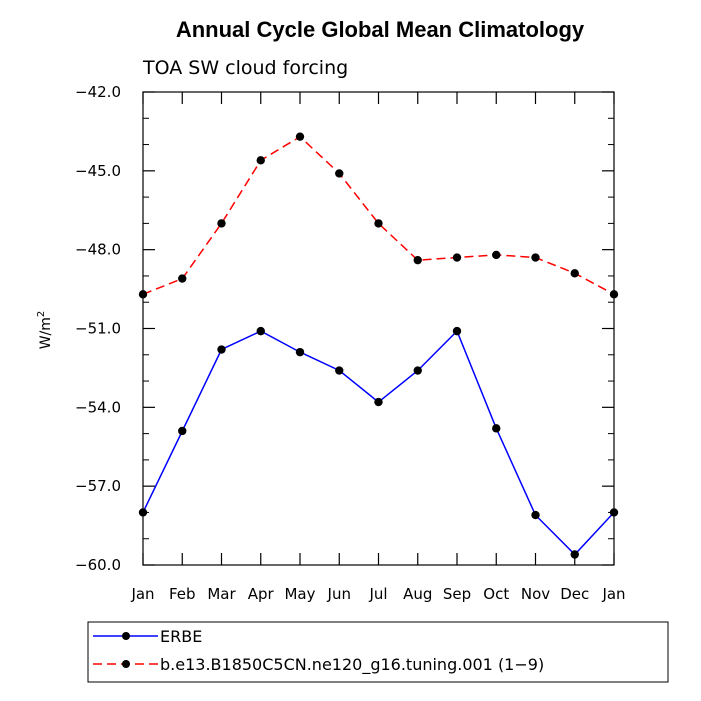 The height and width of the screenshot is (701, 701). Describe the element at coordinates (182, 594) in the screenshot. I see `x-tick-label: Feb` at that location.